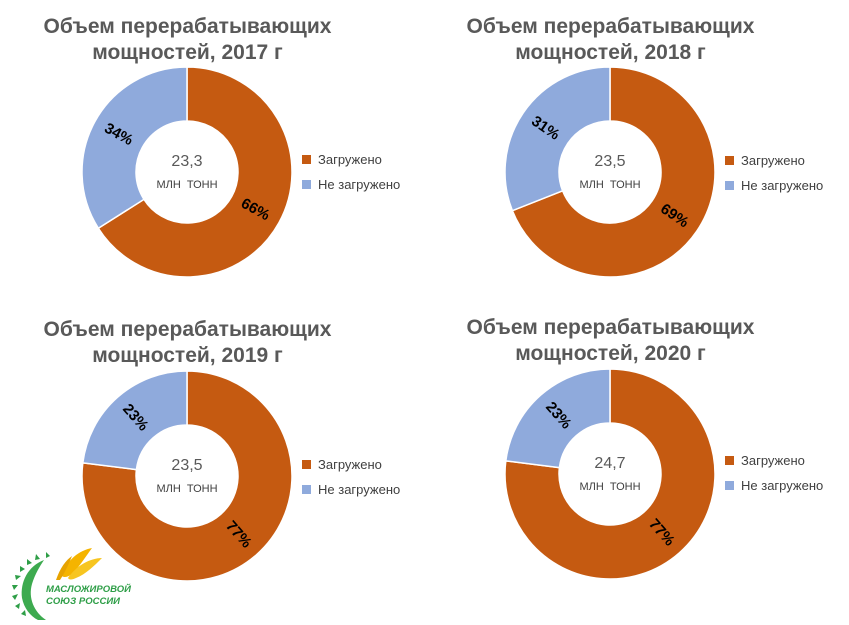 The height and width of the screenshot is (625, 849). Describe the element at coordinates (610, 52) in the screenshot. I see `chart-title-line-2: мощностей, 2018 г` at that location.